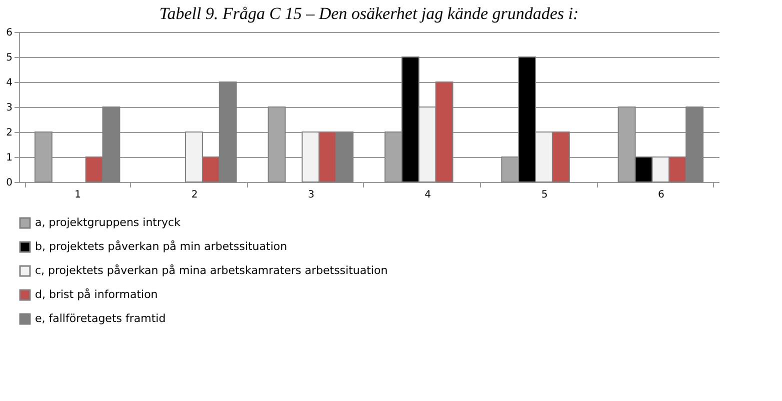 The width and height of the screenshot is (782, 401). What do you see at coordinates (661, 195) in the screenshot?
I see `x-tick-label: 6` at bounding box center [661, 195].